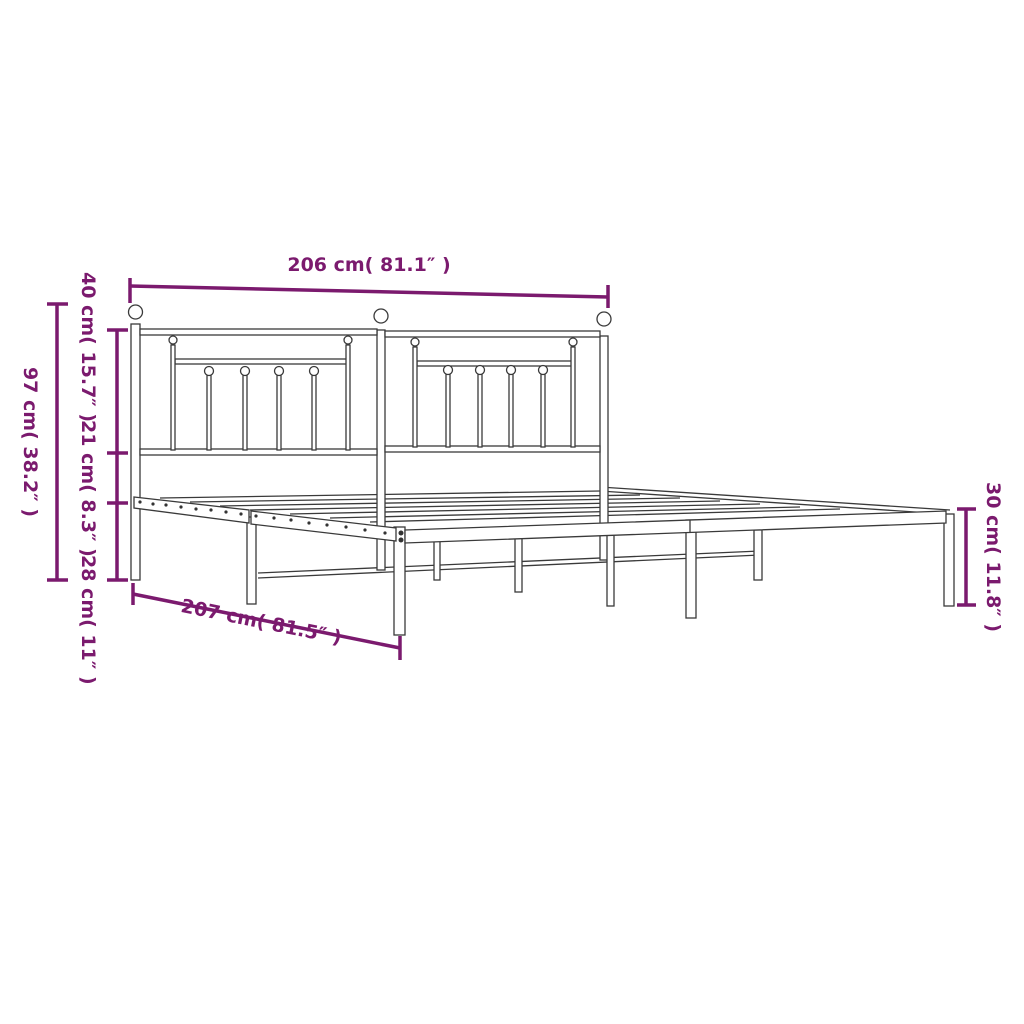  What do you see at coordinates (30, 442) in the screenshot?
I see `total-height-label: 97 cm( 38.2″ )` at bounding box center [30, 442].